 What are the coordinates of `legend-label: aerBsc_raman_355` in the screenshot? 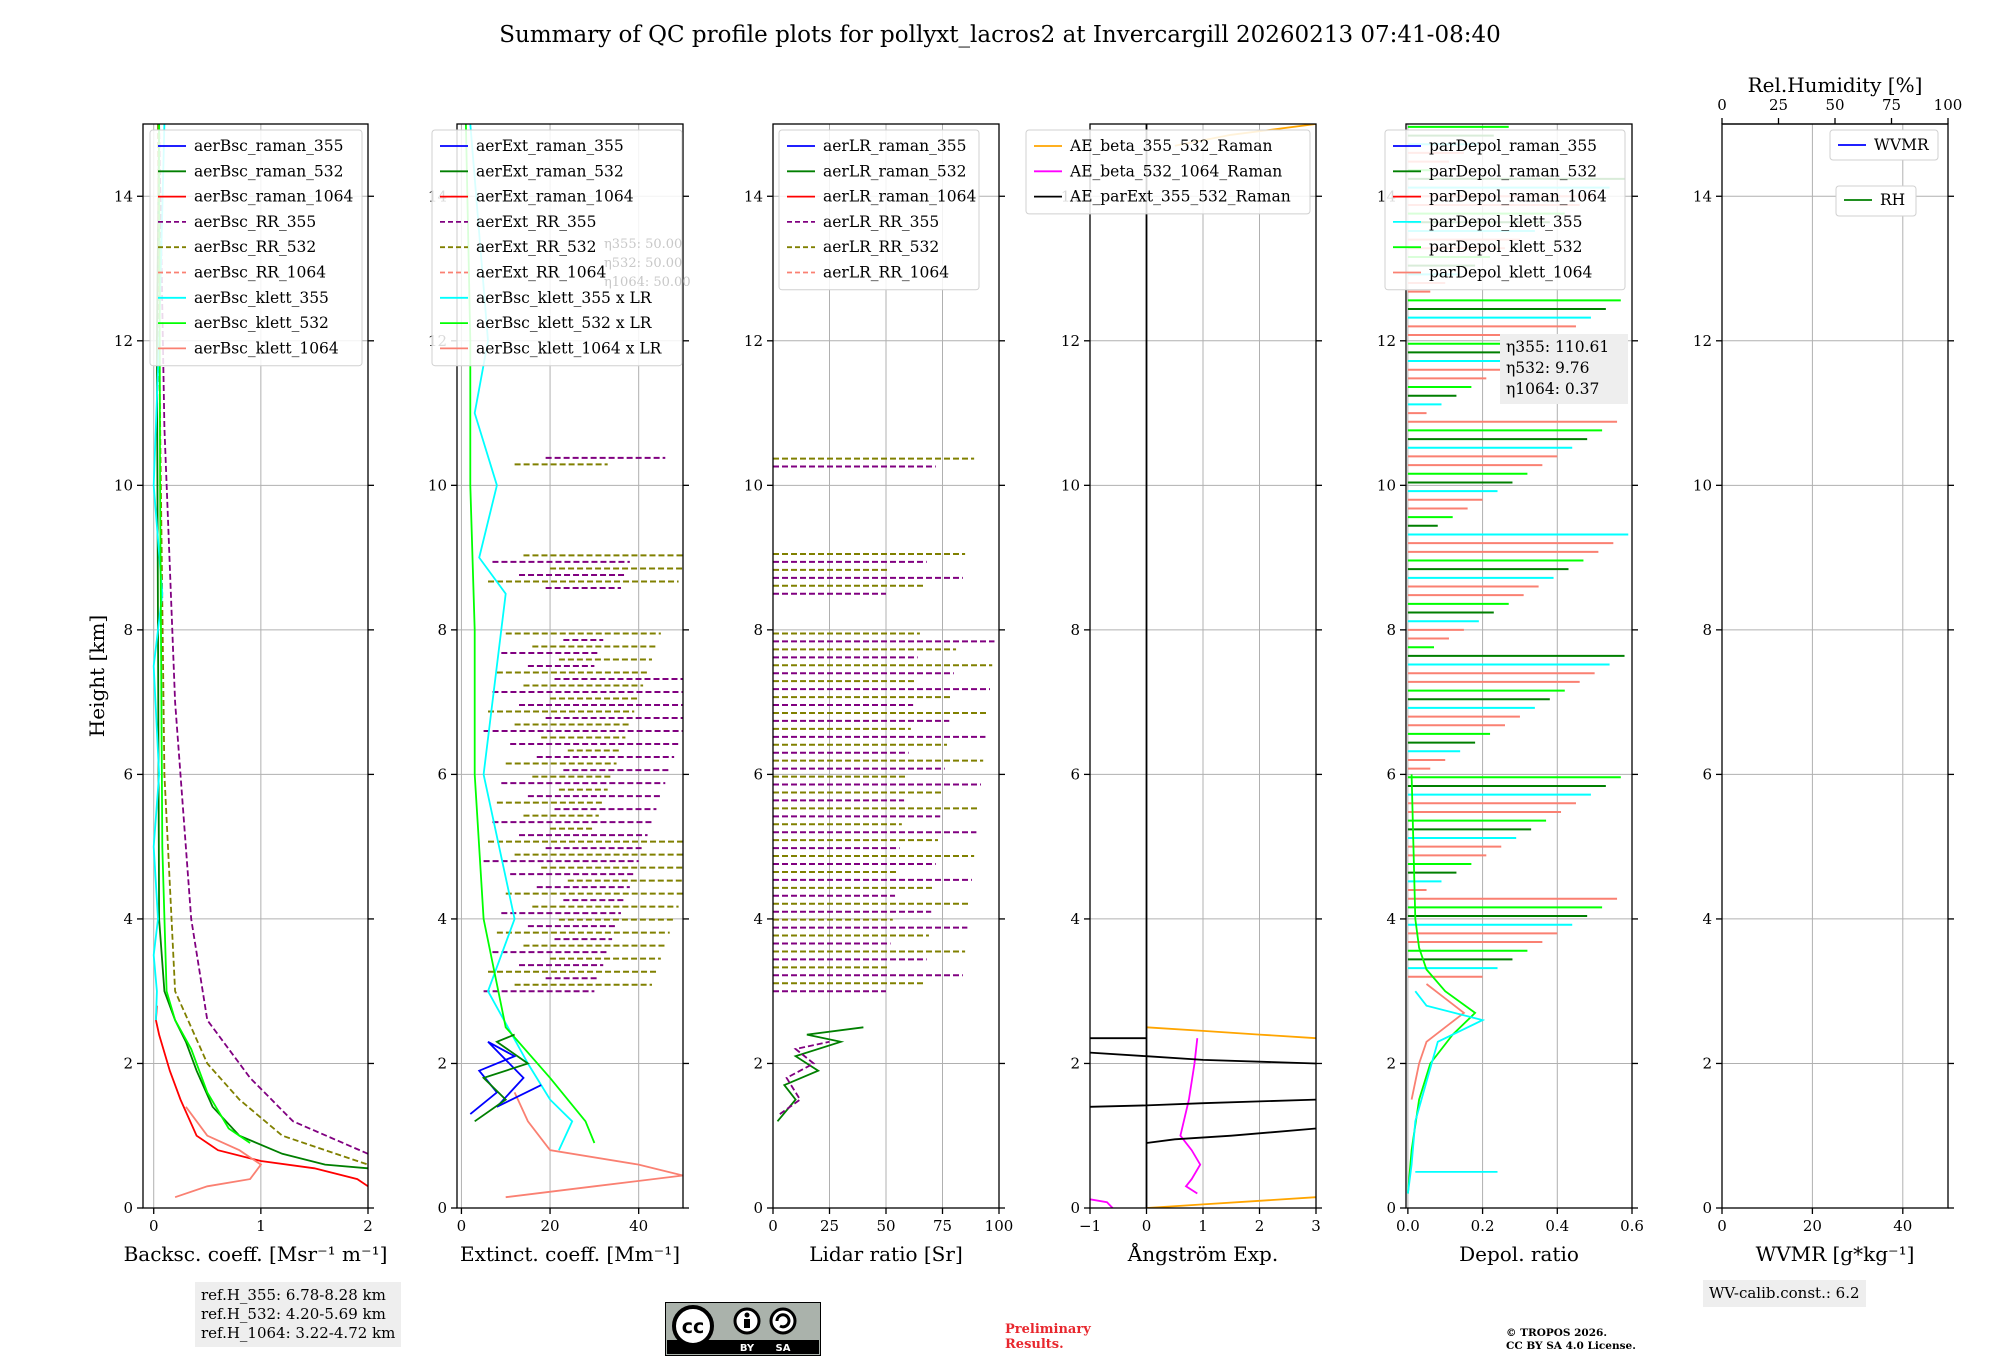 It's located at (269, 146).